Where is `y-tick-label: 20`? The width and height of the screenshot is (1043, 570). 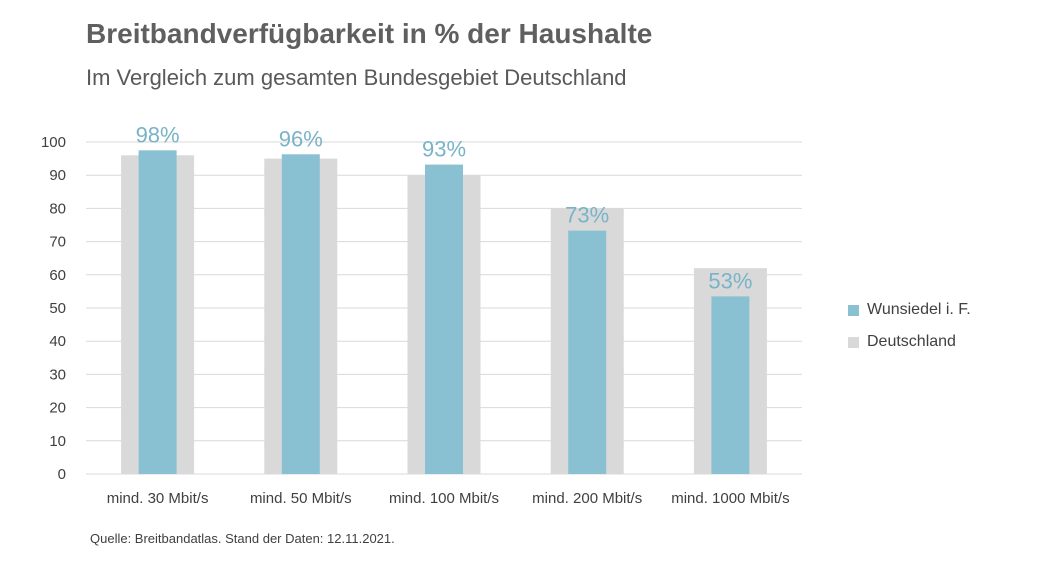 y-tick-label: 20 is located at coordinates (57, 408).